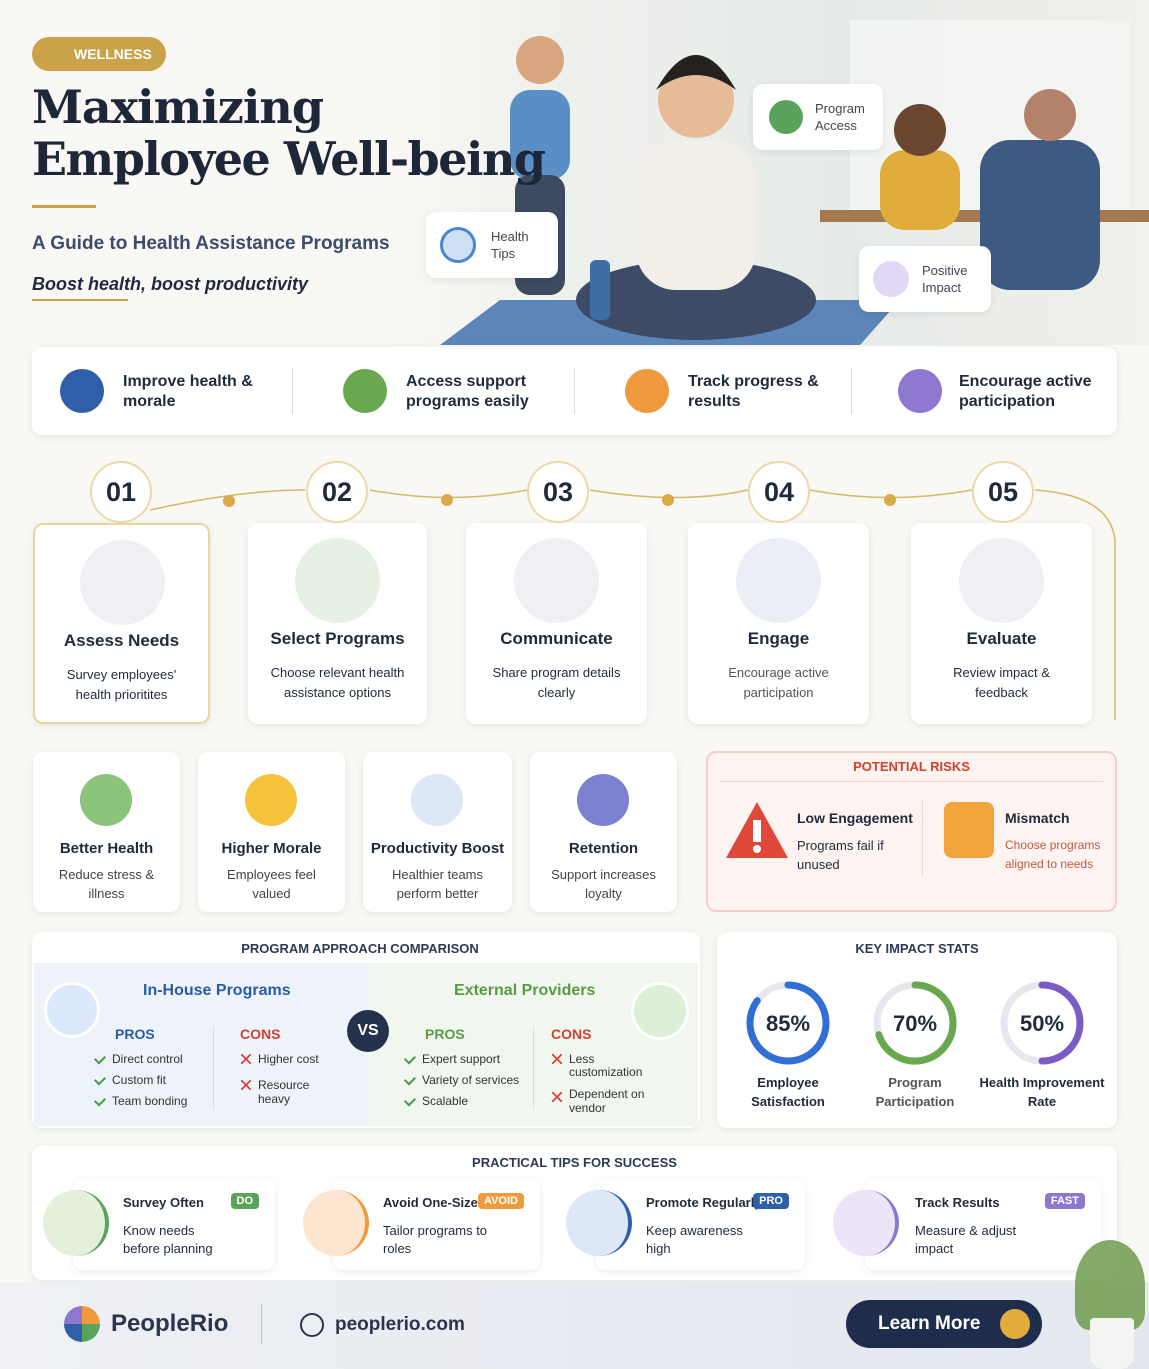 This screenshot has height=1369, width=1149. Describe the element at coordinates (778, 682) in the screenshot. I see `step-text: Encourage active participation` at that location.